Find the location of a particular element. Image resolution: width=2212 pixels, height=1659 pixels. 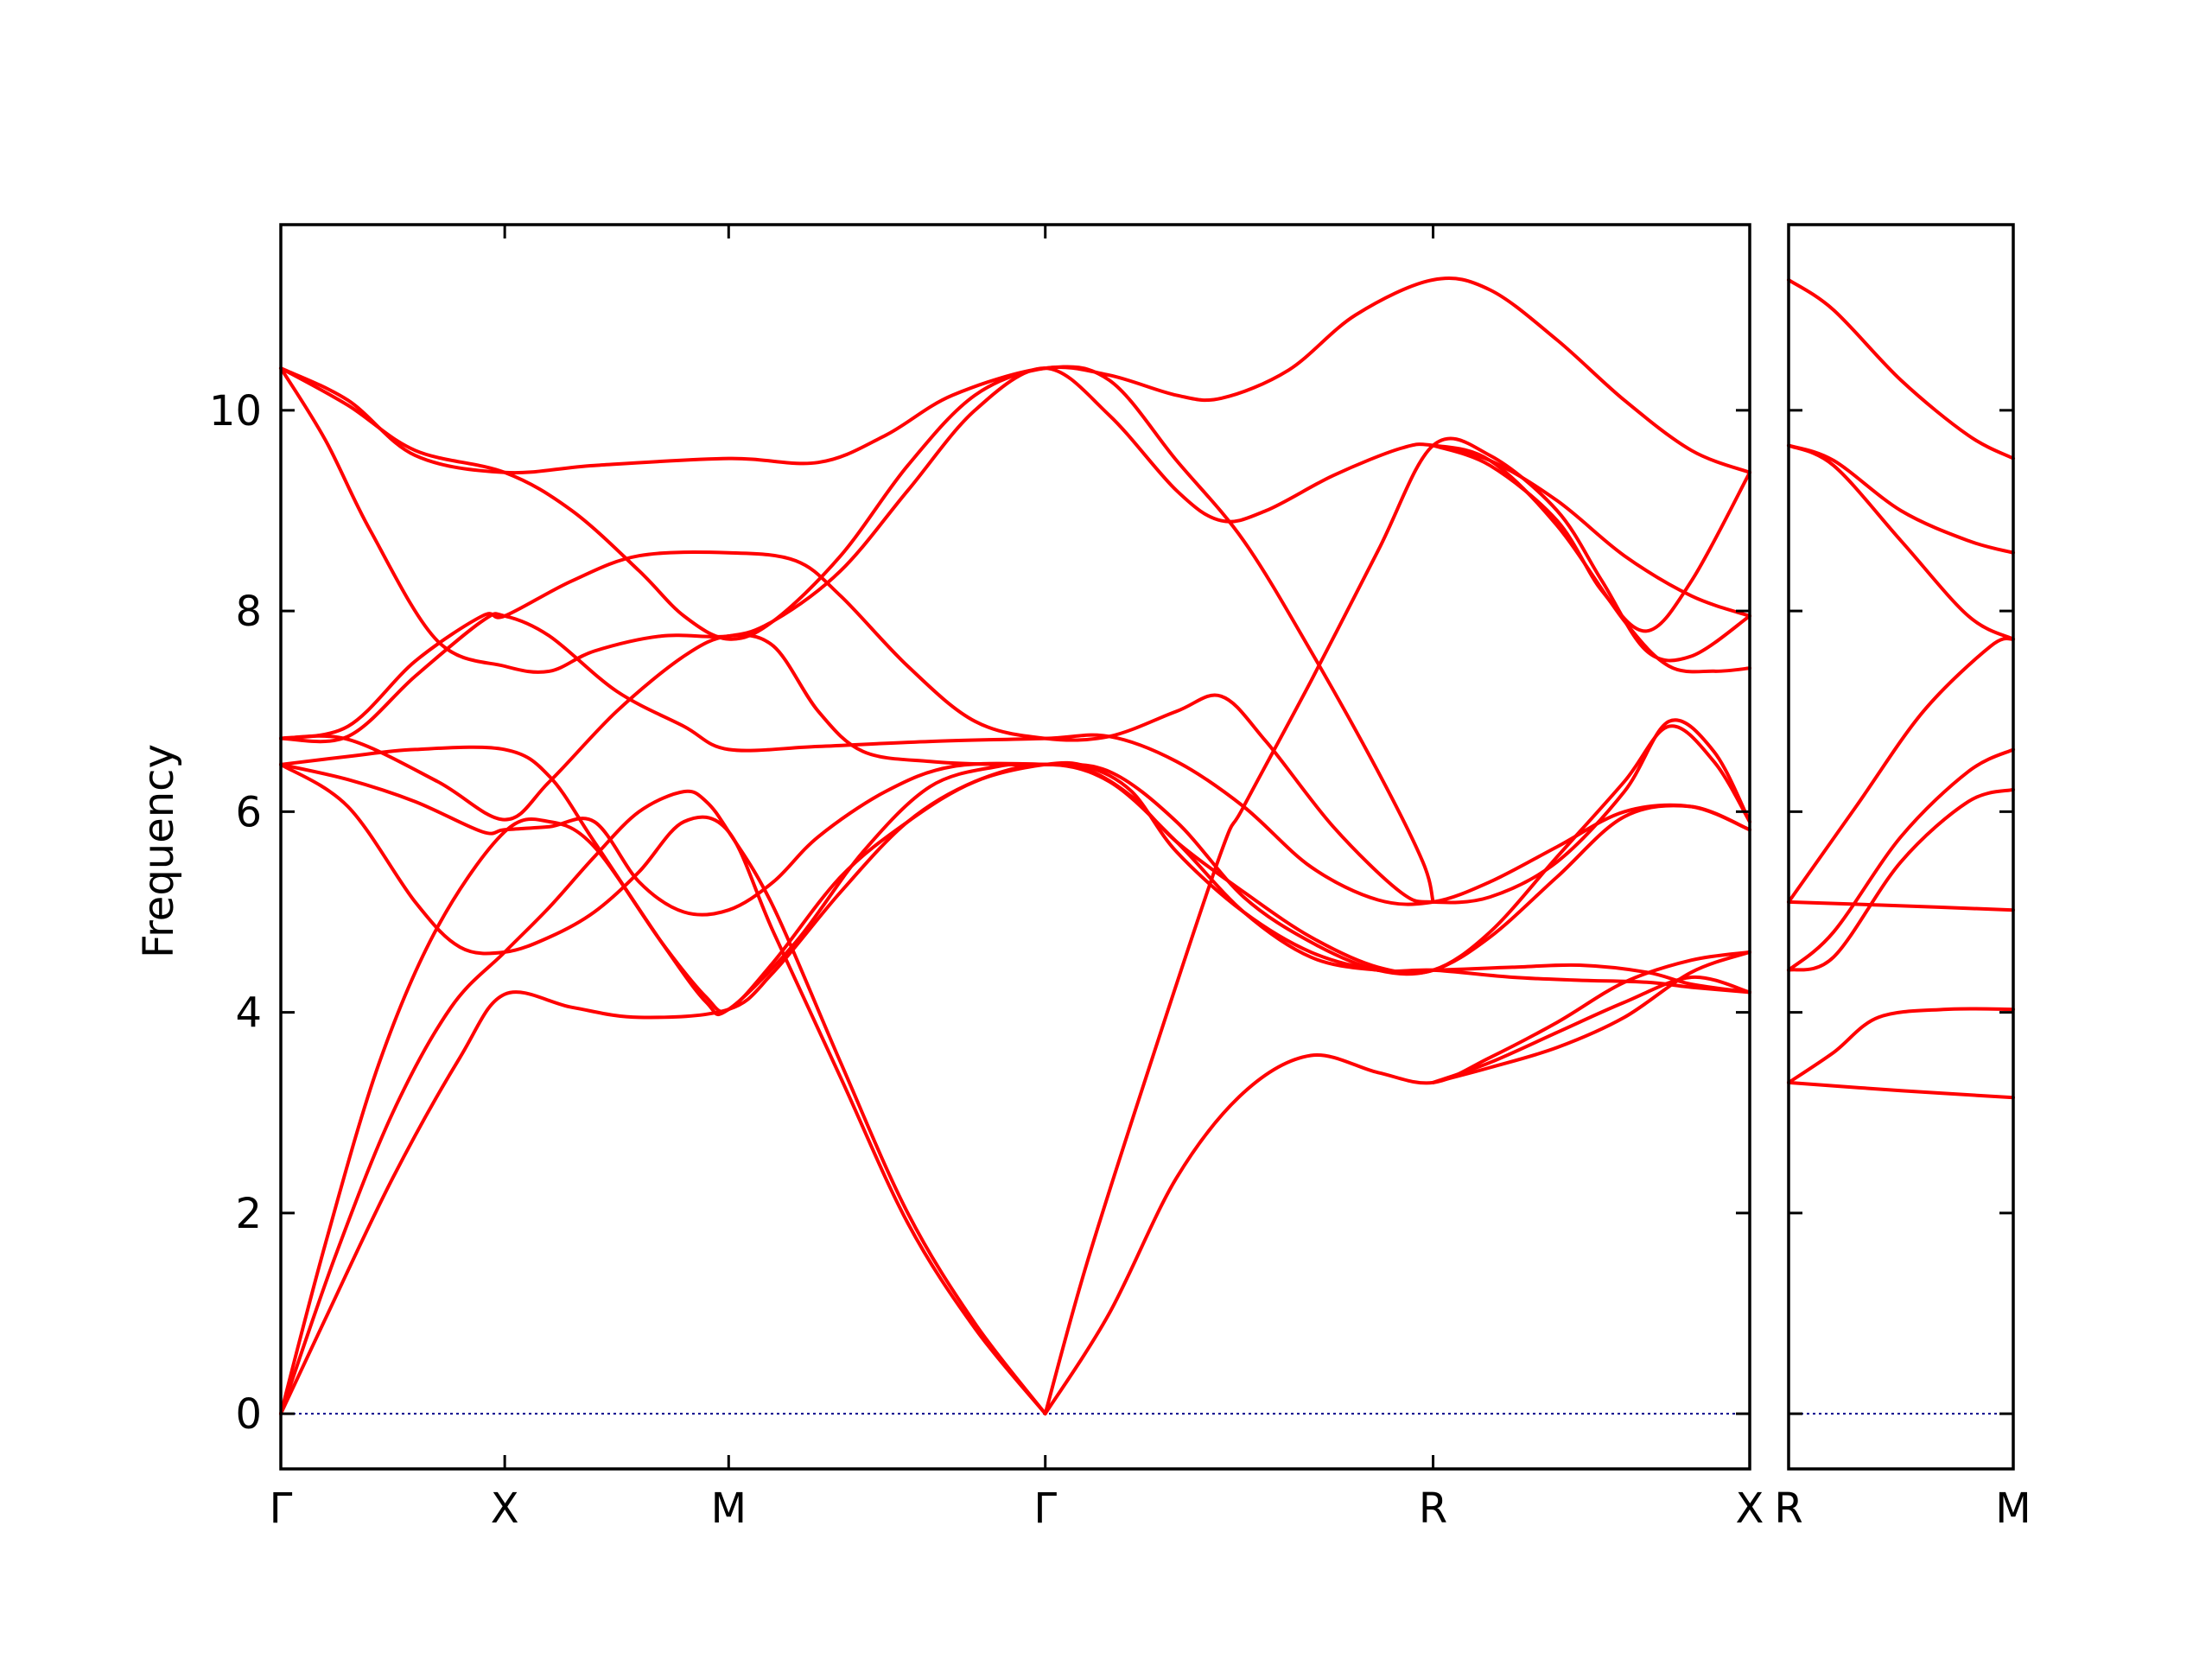

y-axis-label: Frequency is located at coordinates (159, 851).